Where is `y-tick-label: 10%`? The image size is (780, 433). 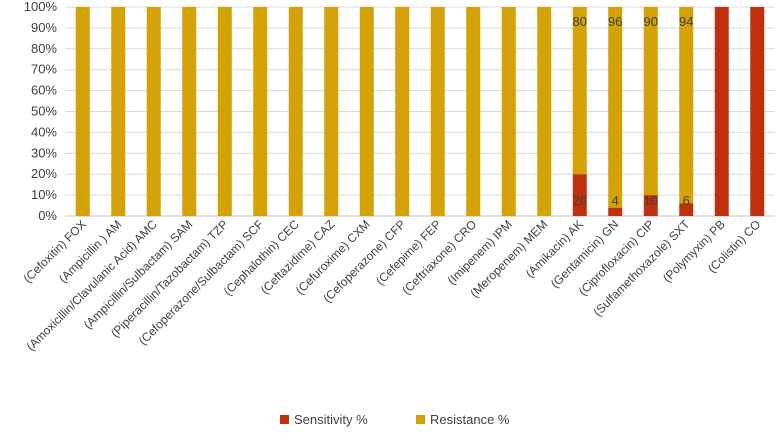
y-tick-label: 10% is located at coordinates (44, 194).